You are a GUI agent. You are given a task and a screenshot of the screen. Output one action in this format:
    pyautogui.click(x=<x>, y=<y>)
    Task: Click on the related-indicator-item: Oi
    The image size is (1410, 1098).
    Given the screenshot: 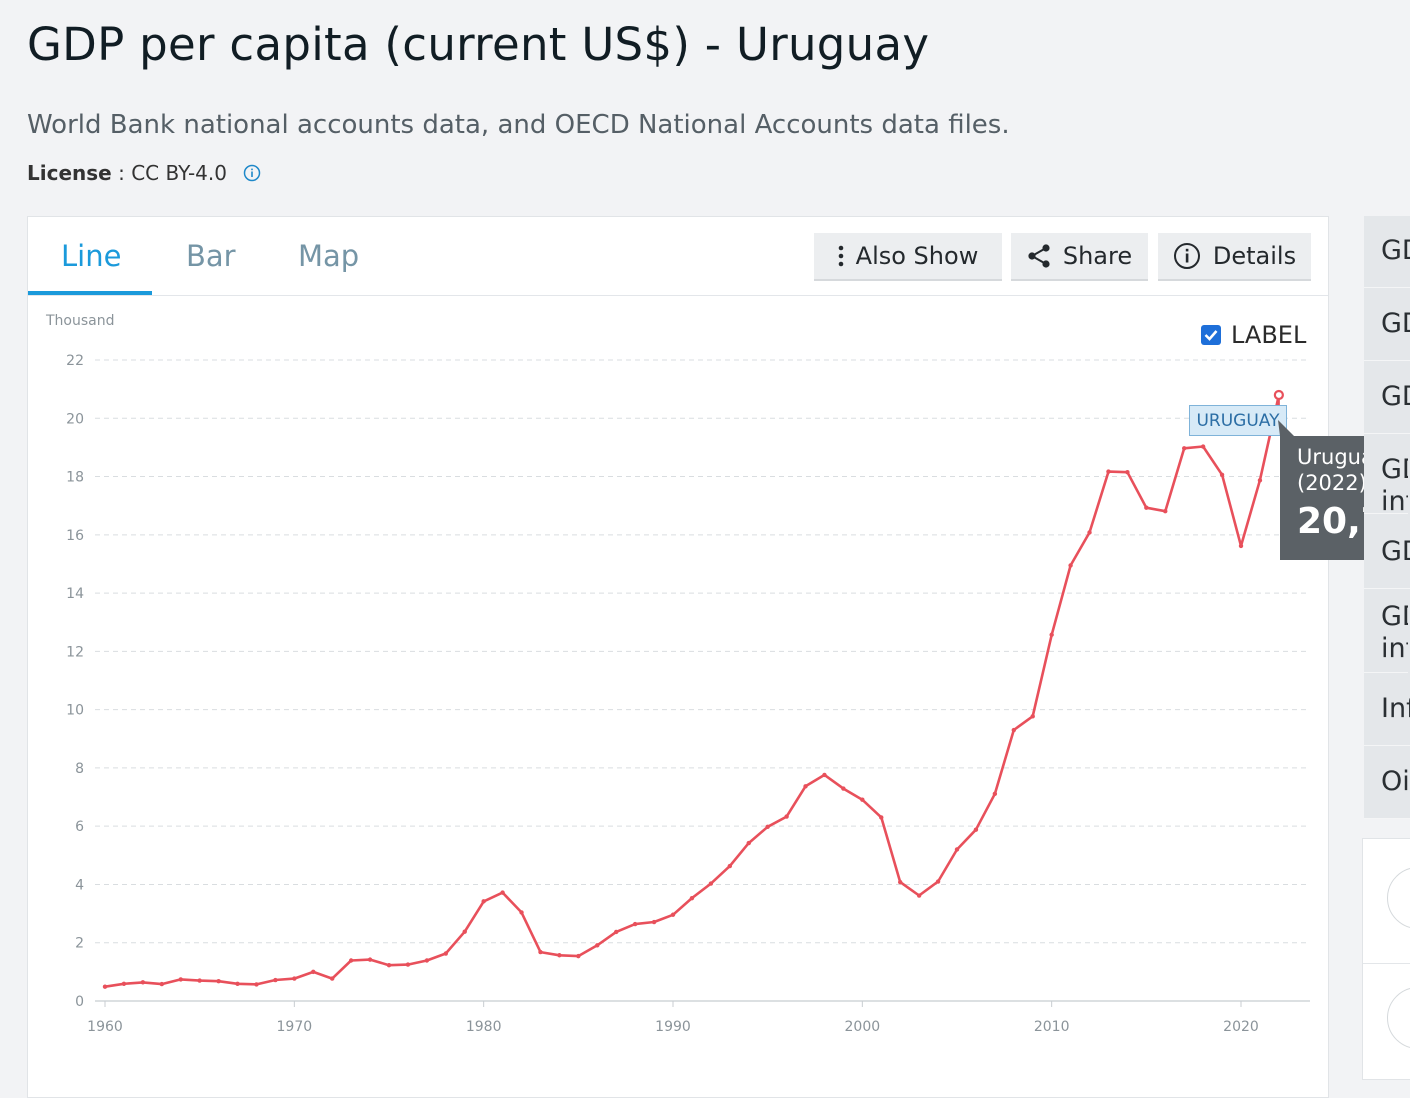 What is the action you would take?
    pyautogui.click(x=1387, y=782)
    